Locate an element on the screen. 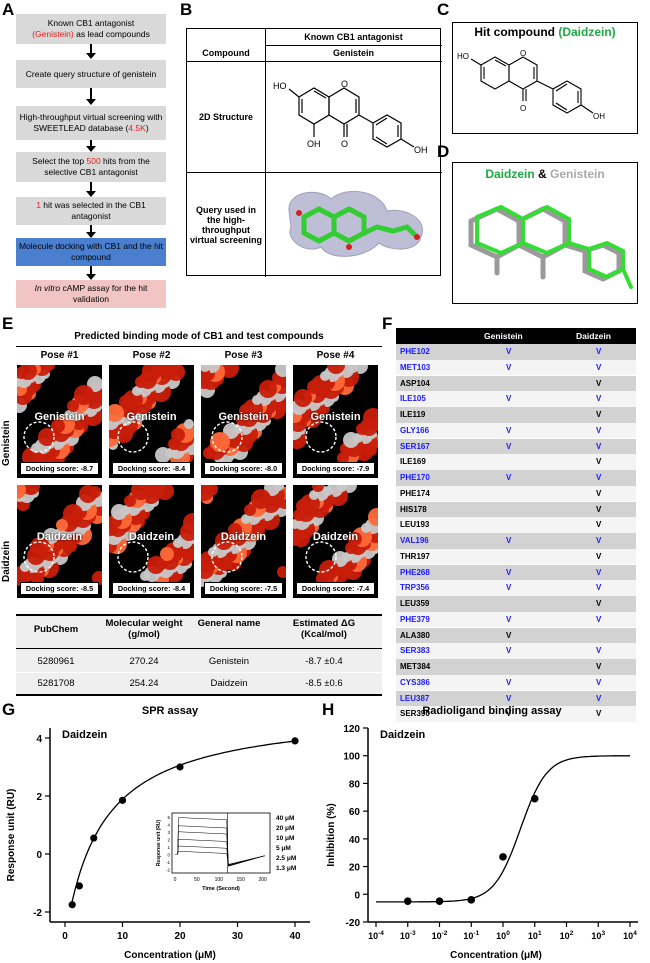 This screenshot has width=650, height=963. panel-label-c: C is located at coordinates (443, 9).